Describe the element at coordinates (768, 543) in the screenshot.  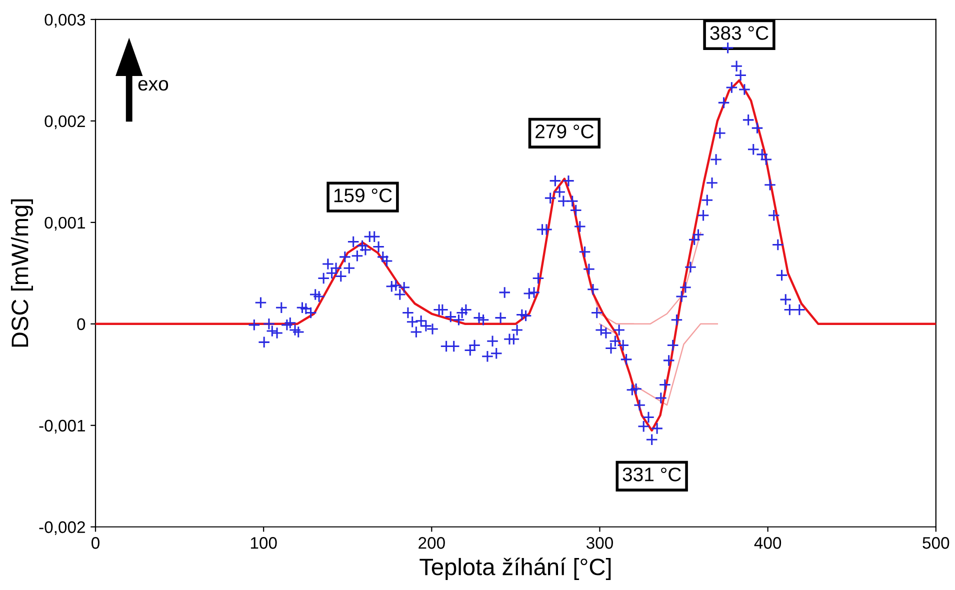
I see `x-tick-label: 400` at that location.